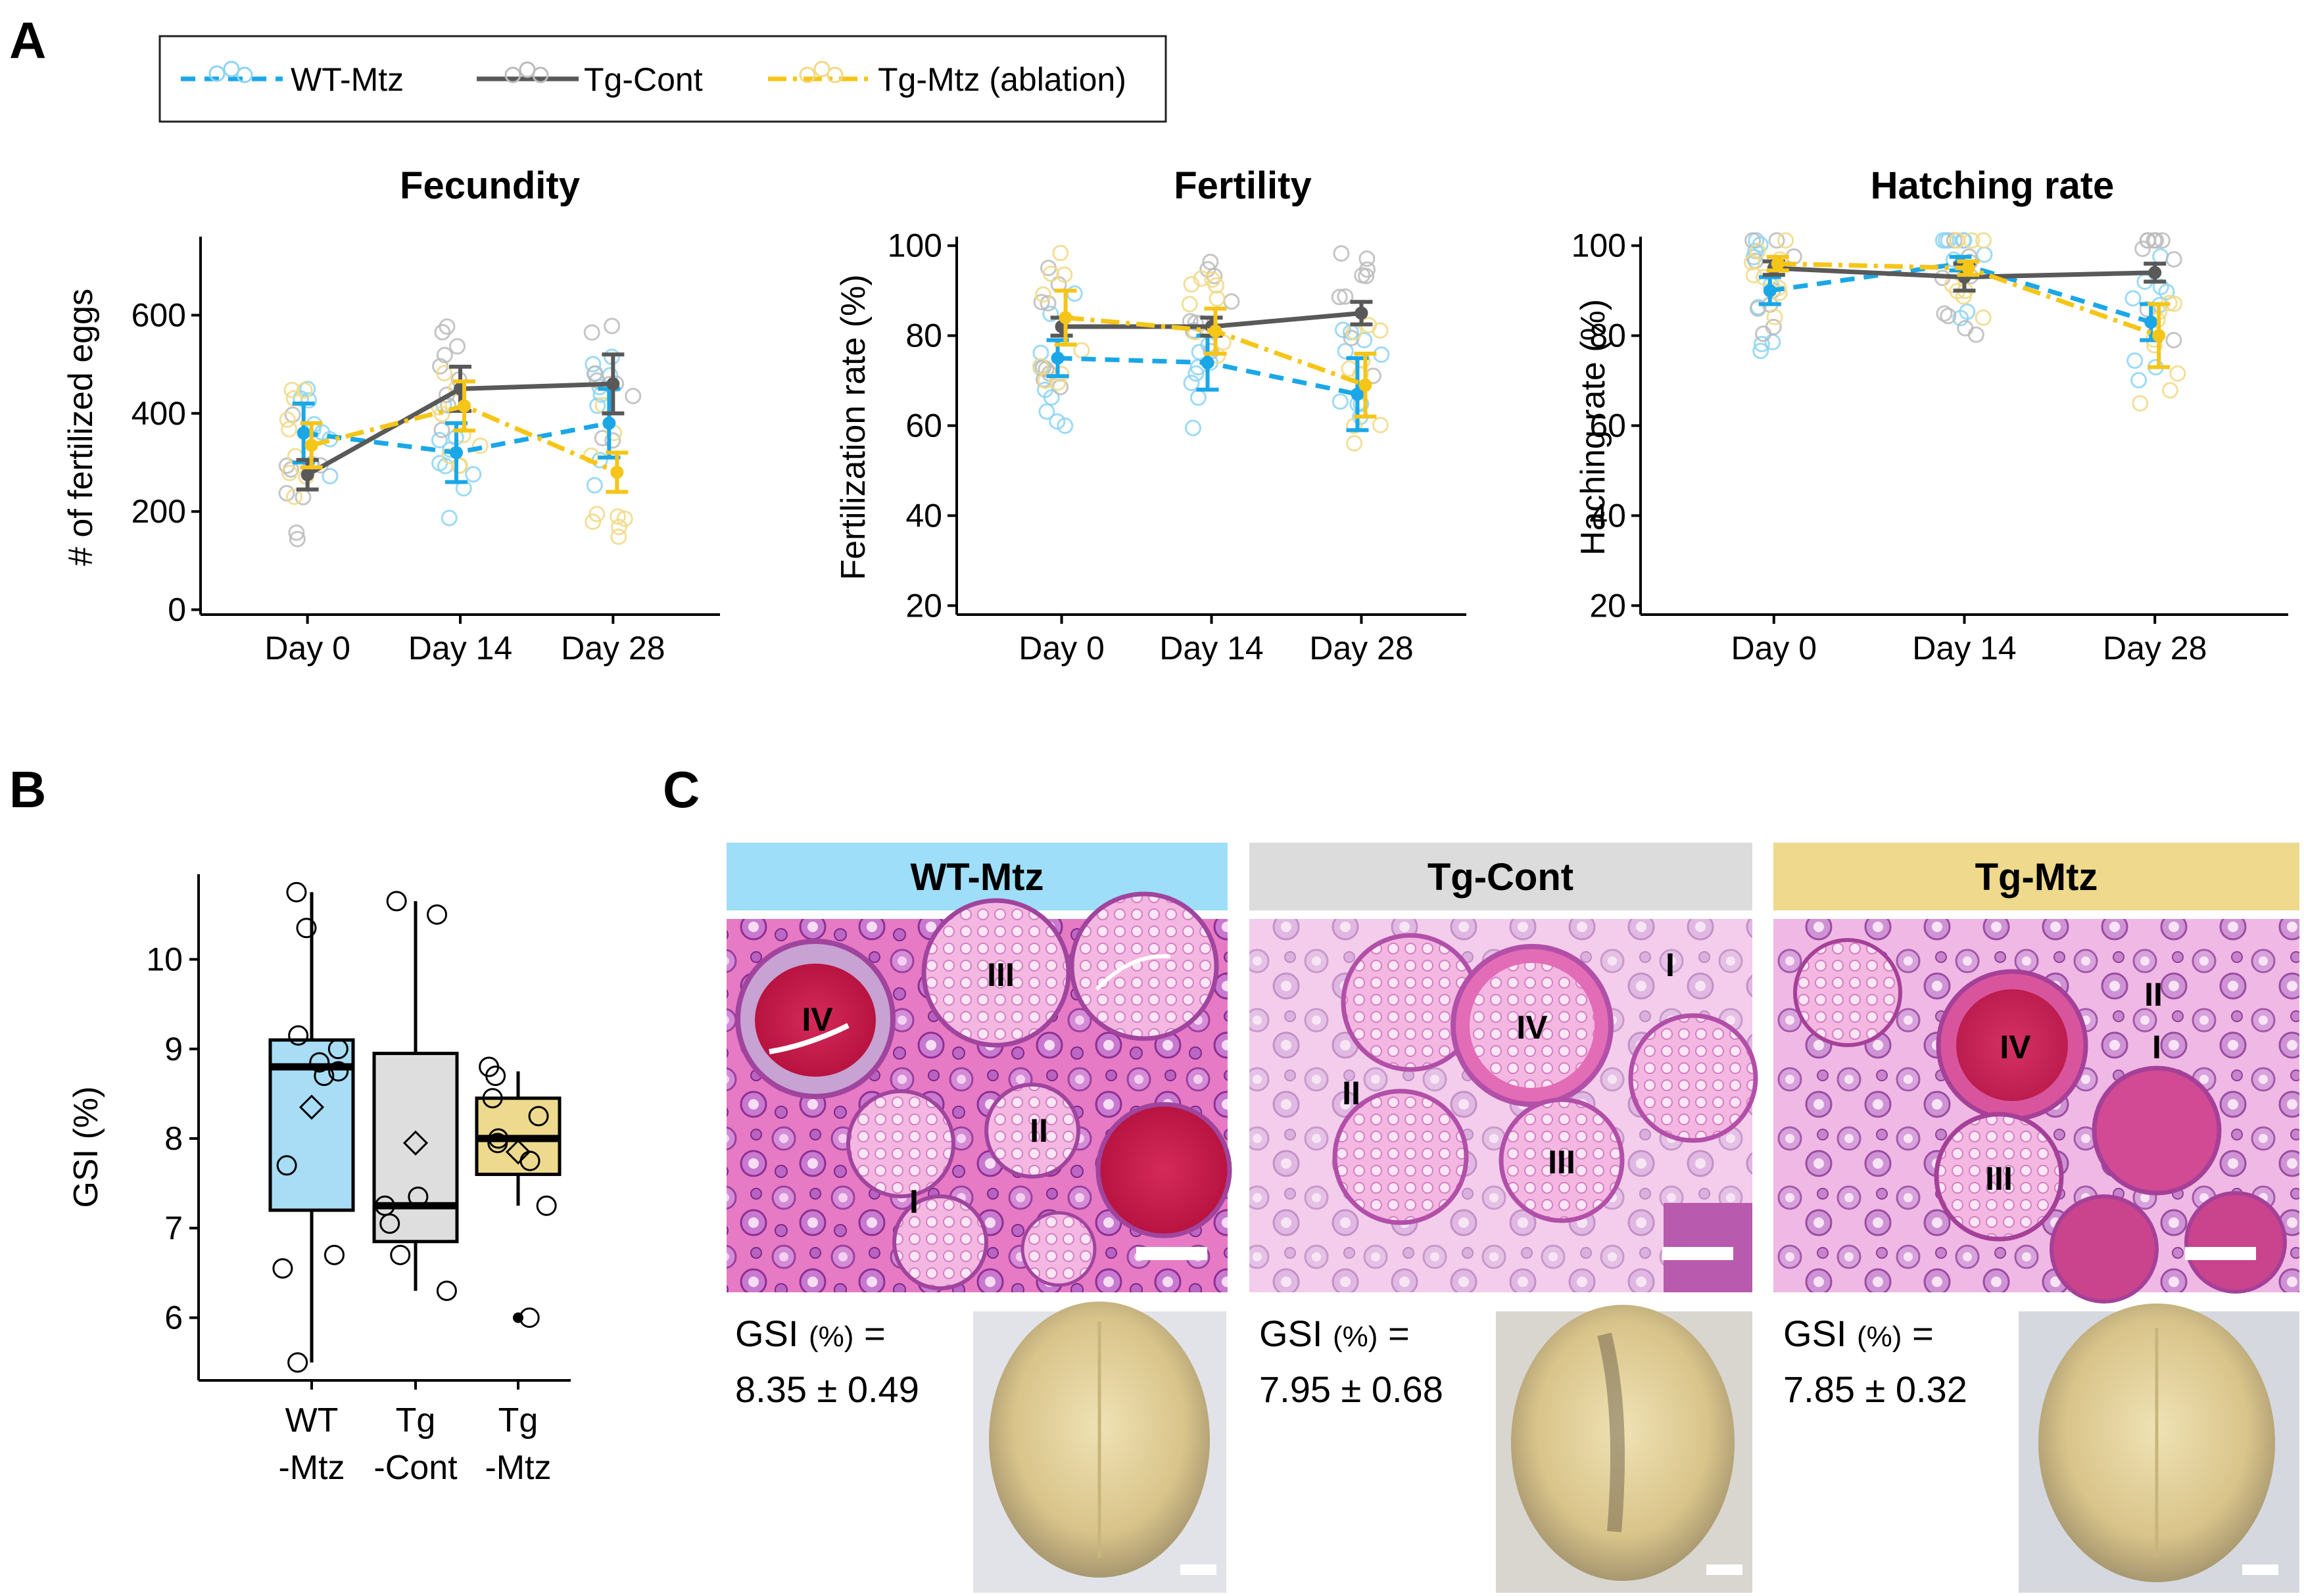 Image resolution: width=2304 pixels, height=1596 pixels. Describe the element at coordinates (415, 1143) in the screenshot. I see `mean-diamond` at that location.